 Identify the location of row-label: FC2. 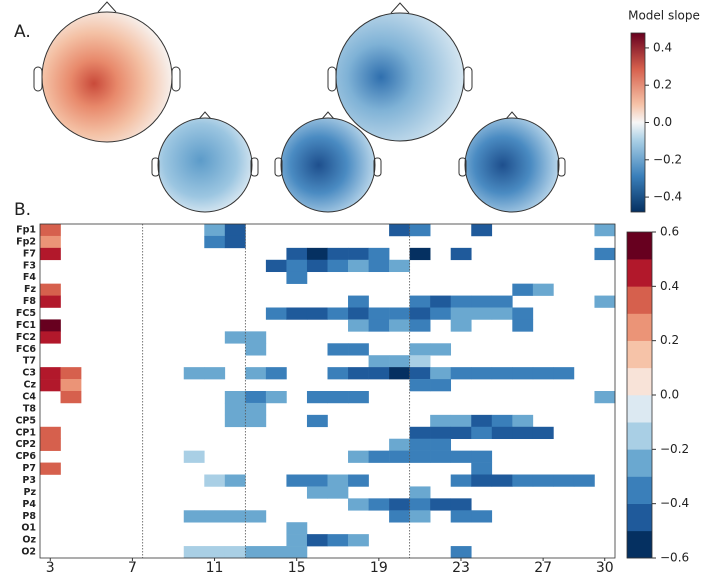
(26, 337).